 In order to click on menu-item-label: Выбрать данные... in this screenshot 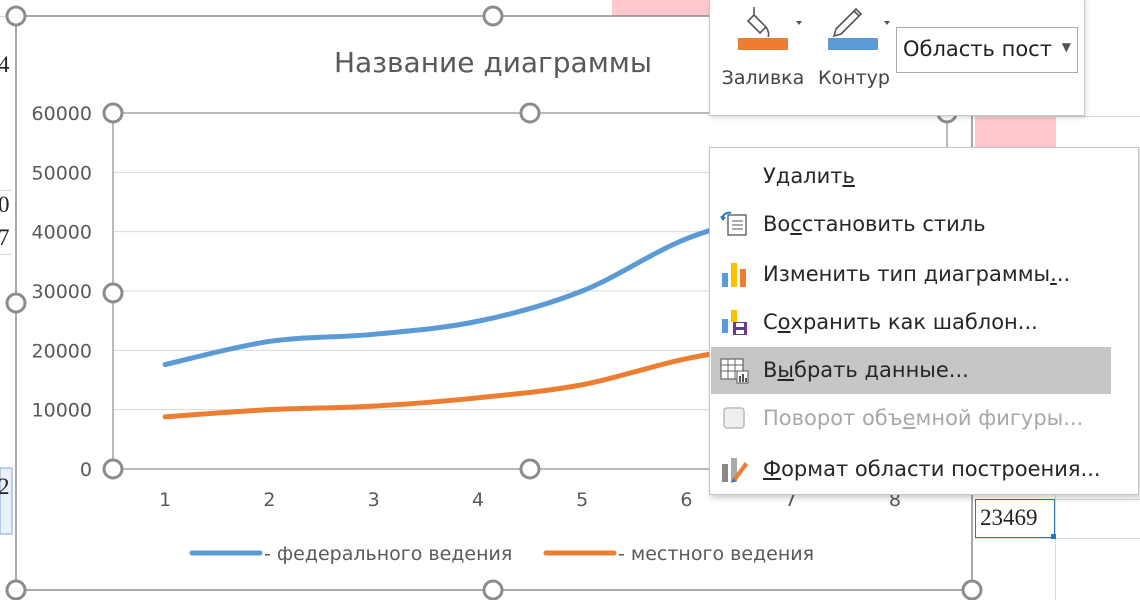, I will do `click(866, 370)`.